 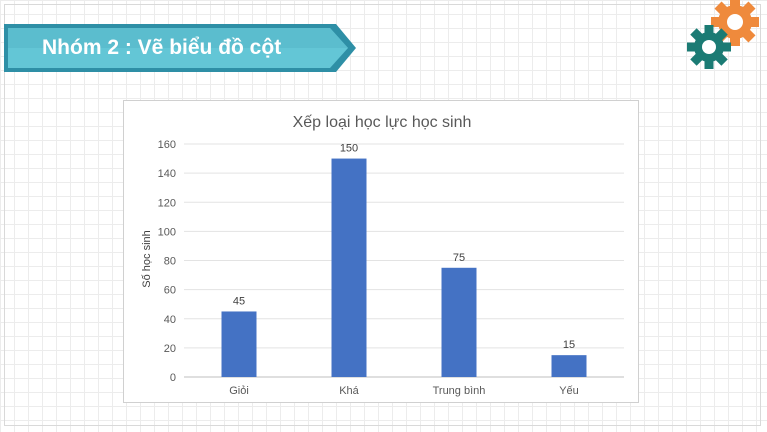 I want to click on y-tick-label: 40, so click(x=170, y=320).